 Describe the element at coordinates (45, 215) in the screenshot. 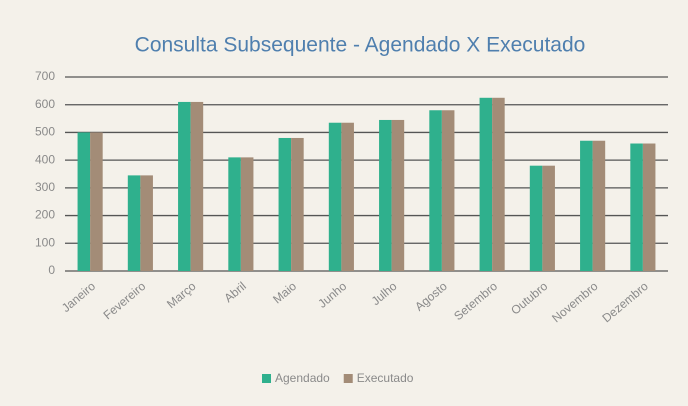

I see `y-tick-label: 200` at that location.